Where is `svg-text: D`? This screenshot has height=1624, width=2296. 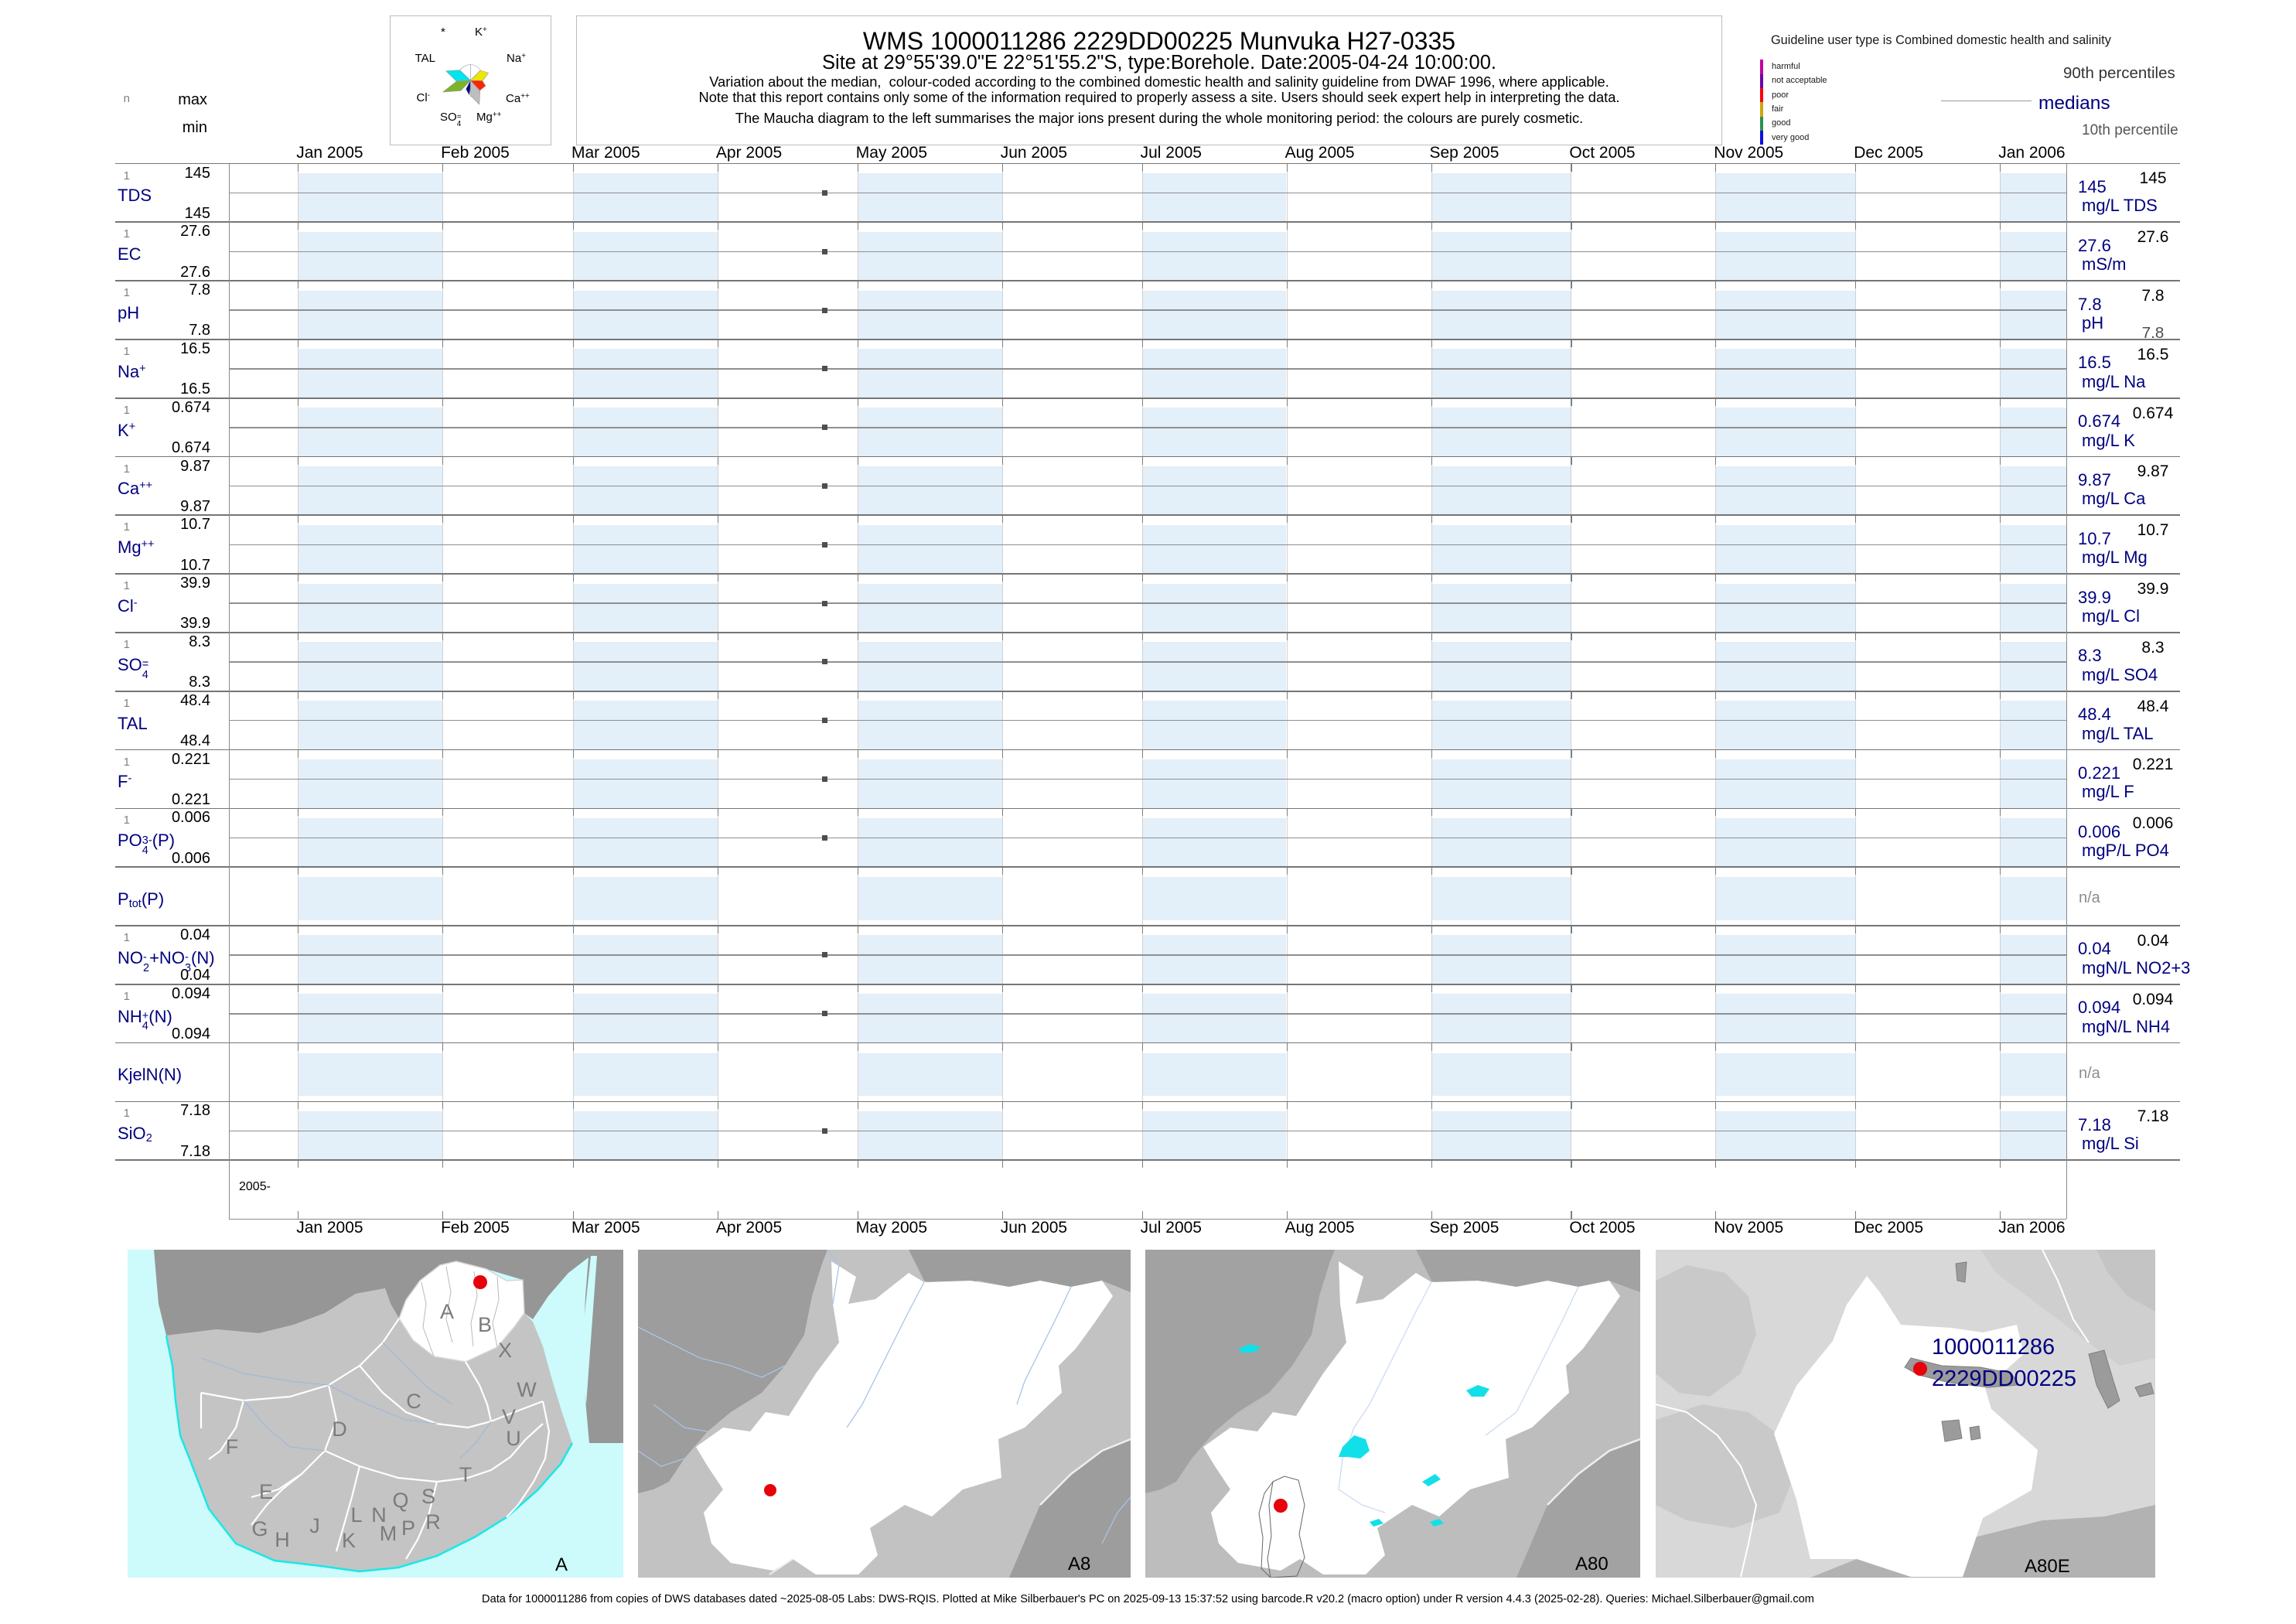 svg-text: D is located at coordinates (339, 1429).